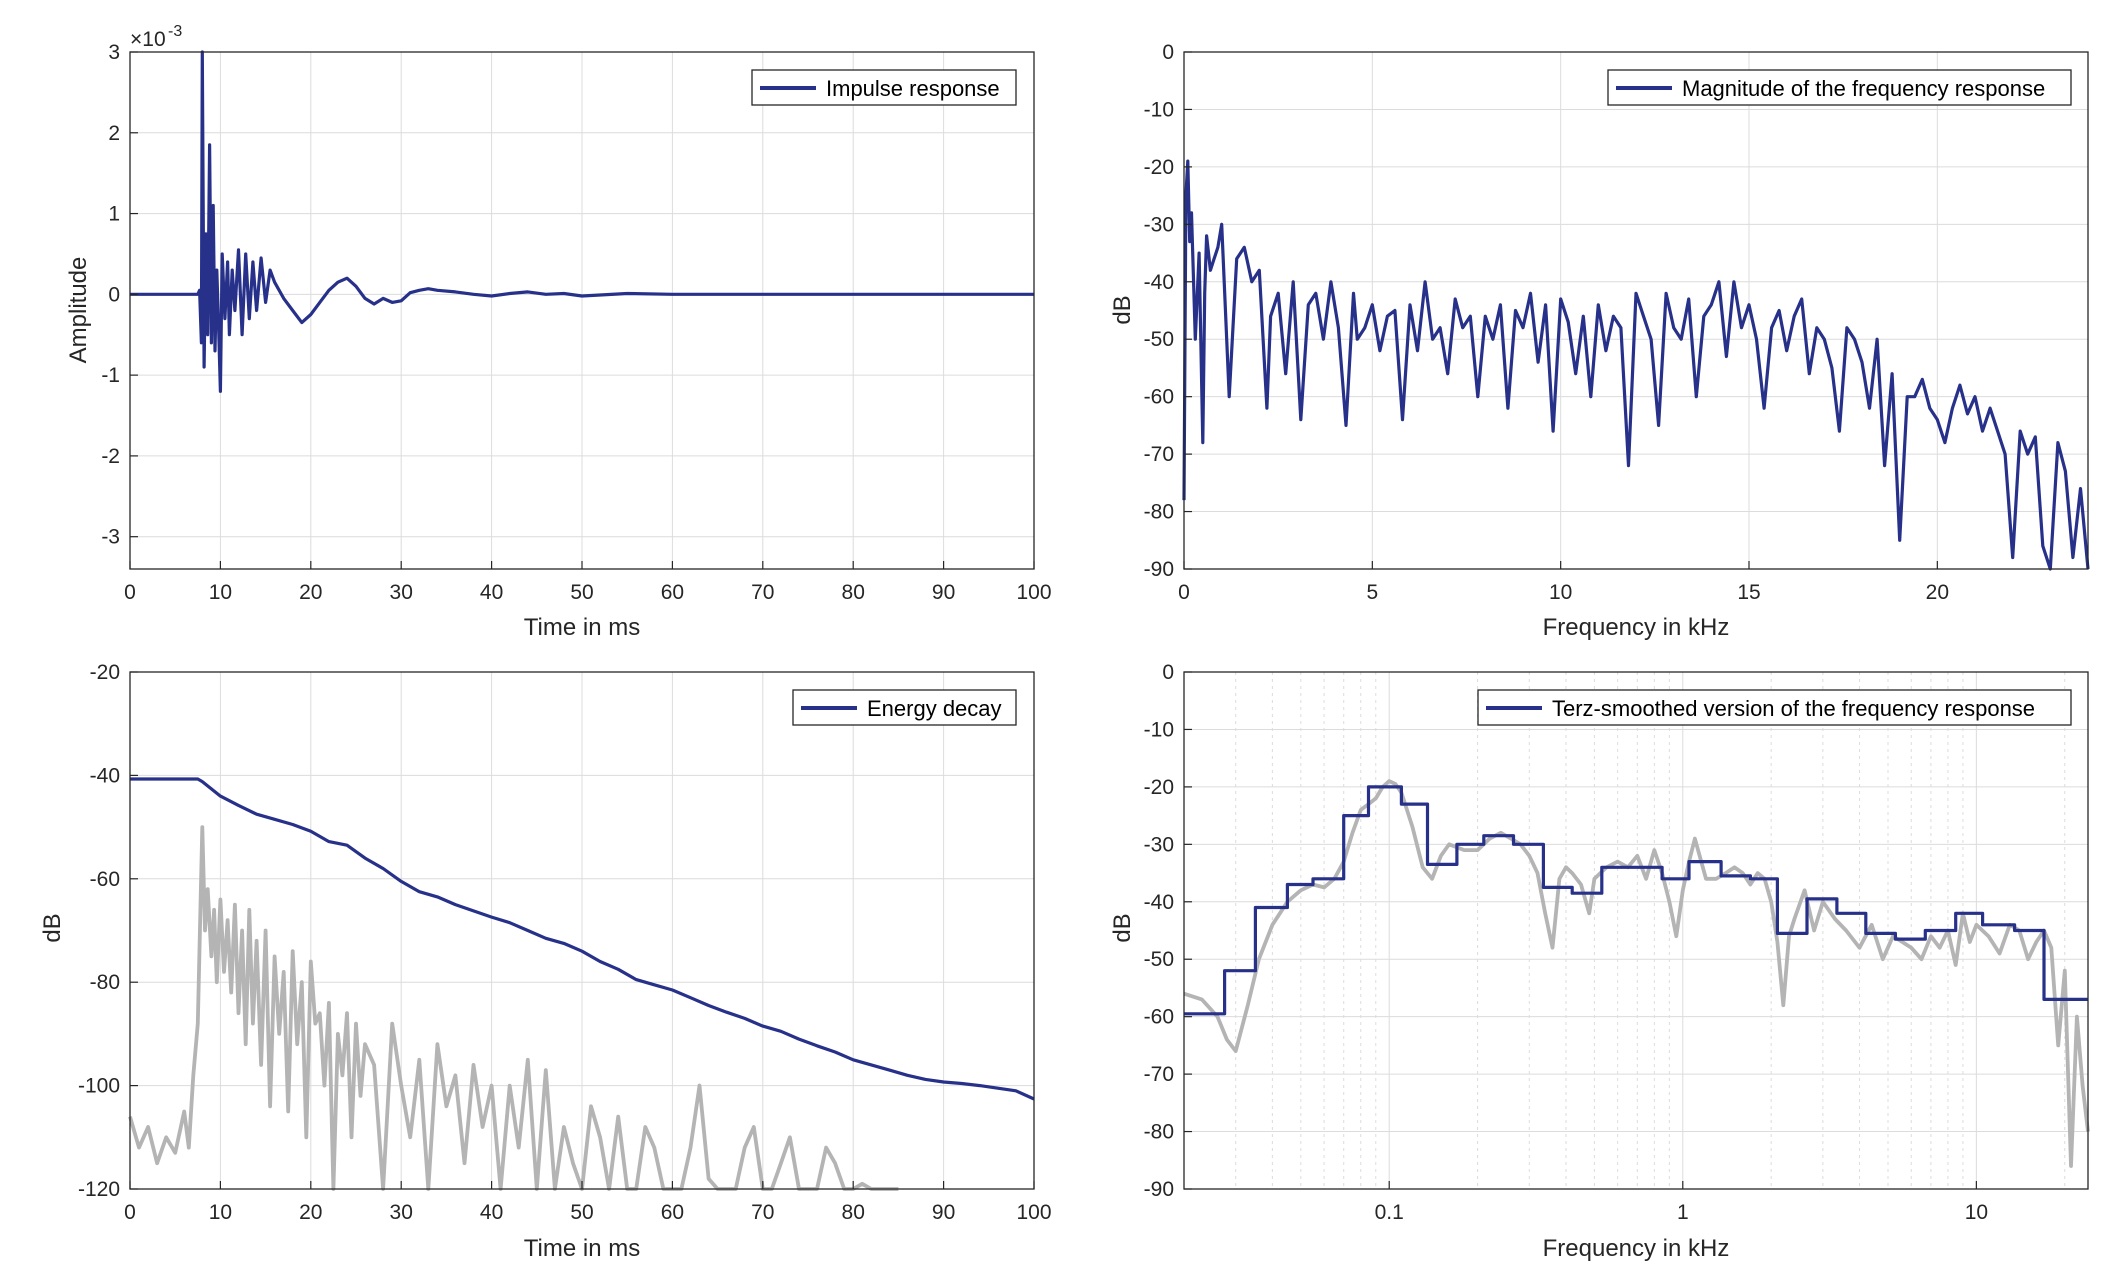  Describe the element at coordinates (491, 592) in the screenshot. I see `x-tick-label: 40` at that location.